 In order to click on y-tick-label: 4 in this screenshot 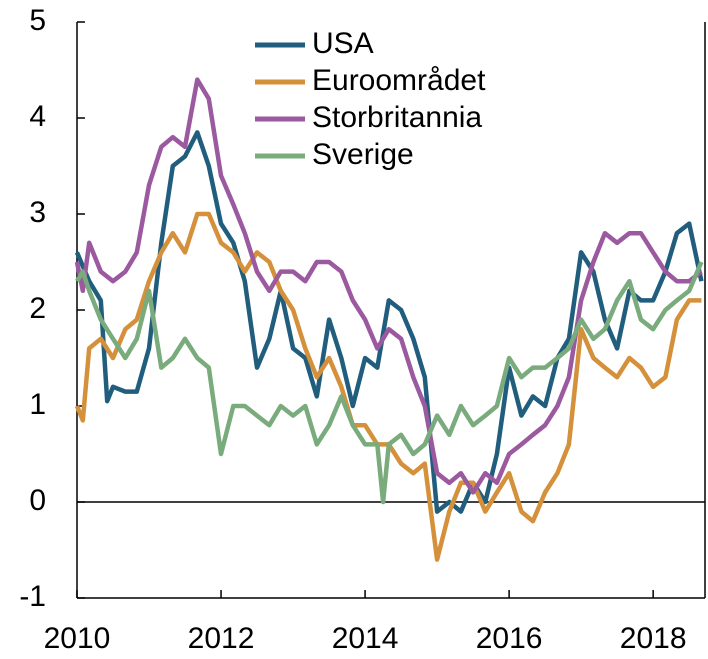, I will do `click(37, 116)`.